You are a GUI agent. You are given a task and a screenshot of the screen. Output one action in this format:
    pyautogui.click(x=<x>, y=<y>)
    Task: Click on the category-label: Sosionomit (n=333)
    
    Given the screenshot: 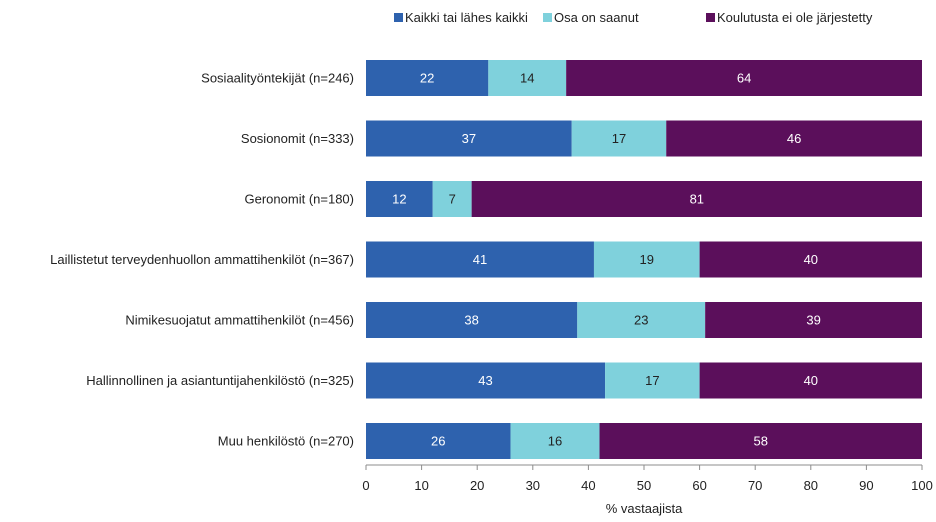 What is the action you would take?
    pyautogui.click(x=297, y=138)
    